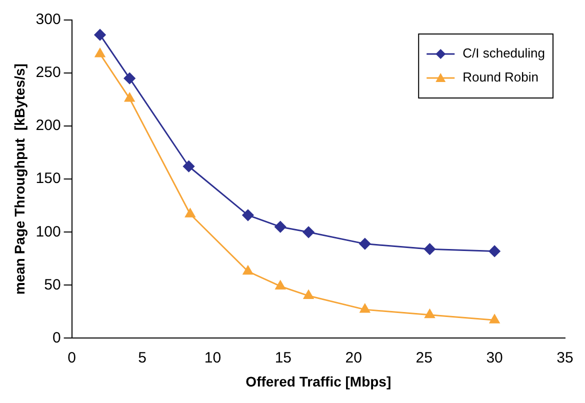  Describe the element at coordinates (504, 53) in the screenshot. I see `legend-label: C/I scheduling` at that location.